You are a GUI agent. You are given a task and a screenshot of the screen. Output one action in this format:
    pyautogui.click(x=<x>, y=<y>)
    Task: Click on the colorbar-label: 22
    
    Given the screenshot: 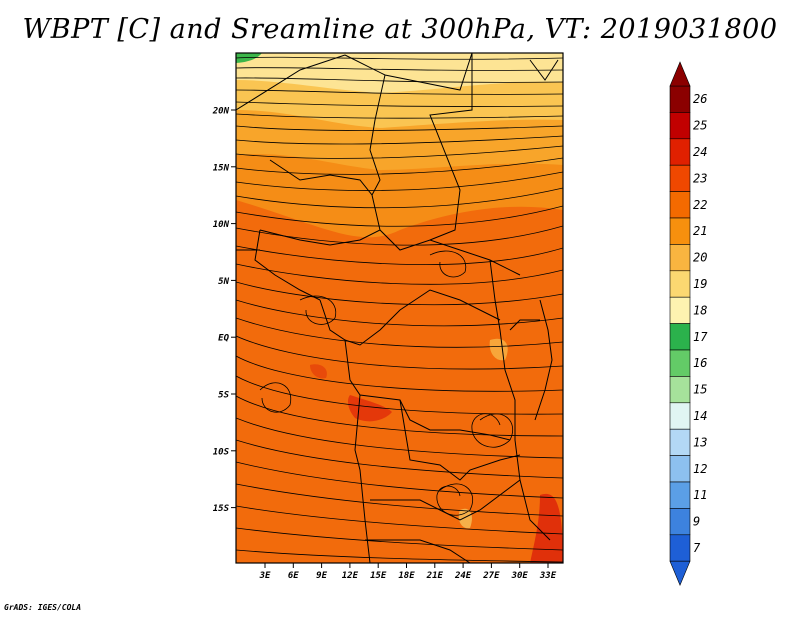 What is the action you would take?
    pyautogui.click(x=700, y=205)
    